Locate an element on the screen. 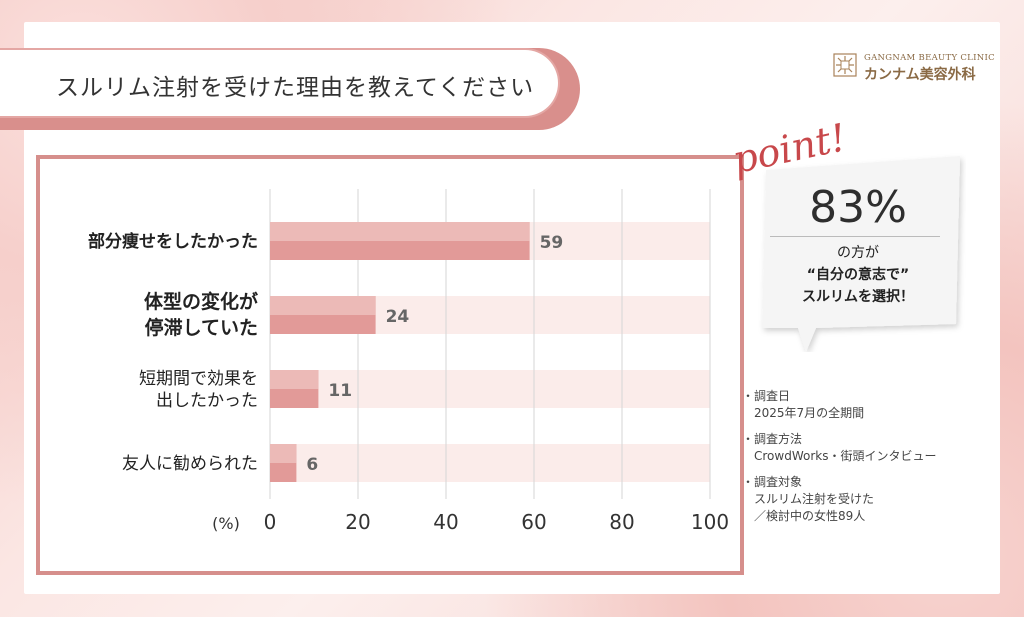  info-method-head: ・調査方法 is located at coordinates (772, 439).